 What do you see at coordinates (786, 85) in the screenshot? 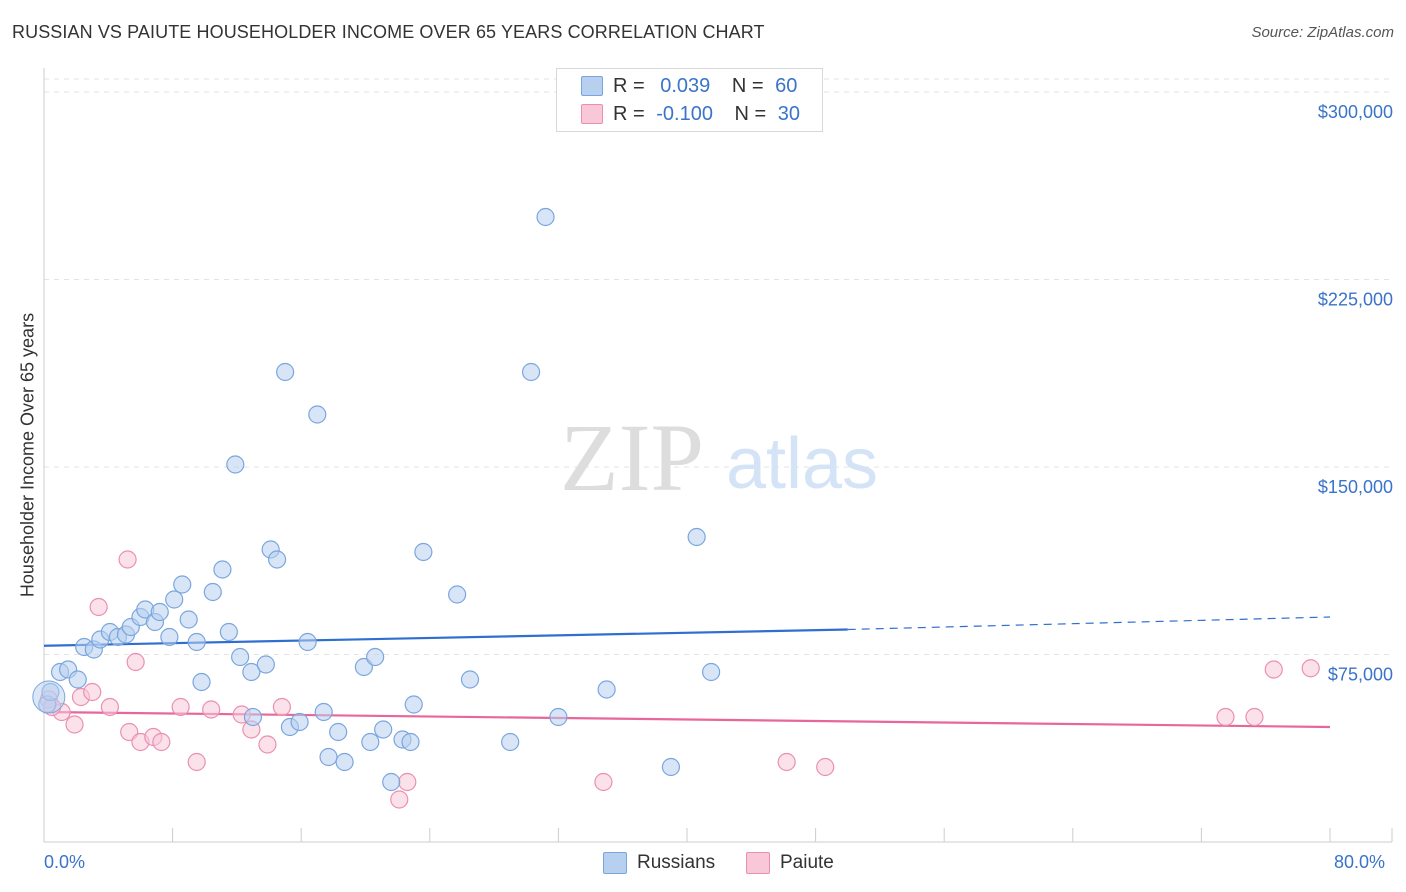
I see `legend-russians-n: 60` at bounding box center [786, 85].